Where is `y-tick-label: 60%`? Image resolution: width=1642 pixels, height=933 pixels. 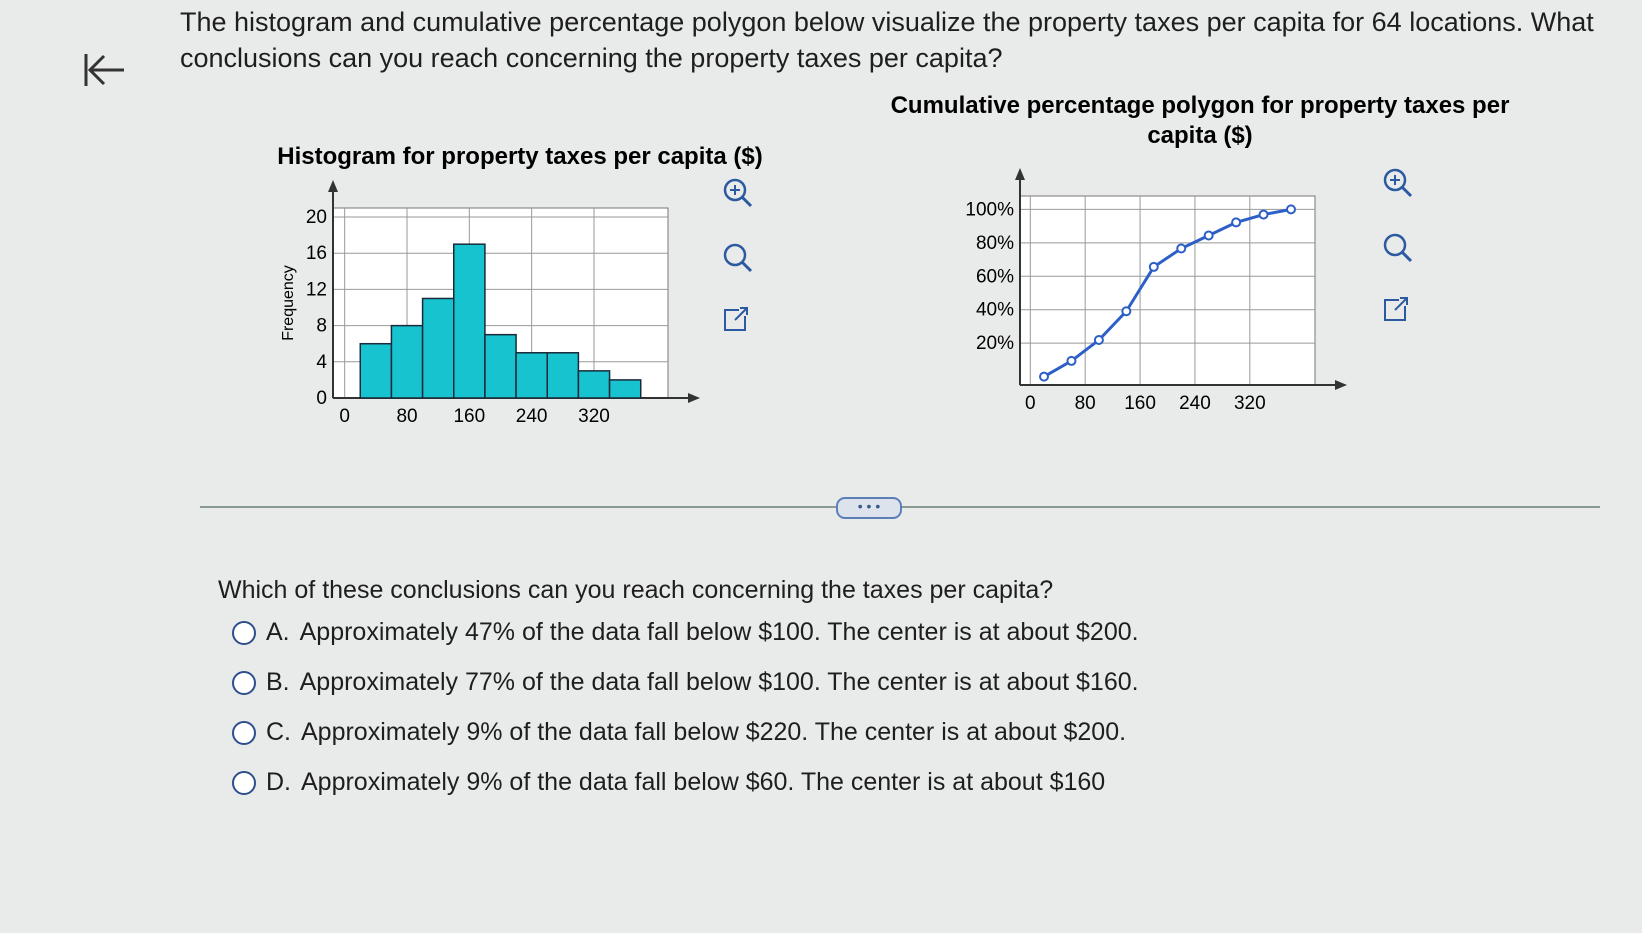 y-tick-label: 60% is located at coordinates (995, 276).